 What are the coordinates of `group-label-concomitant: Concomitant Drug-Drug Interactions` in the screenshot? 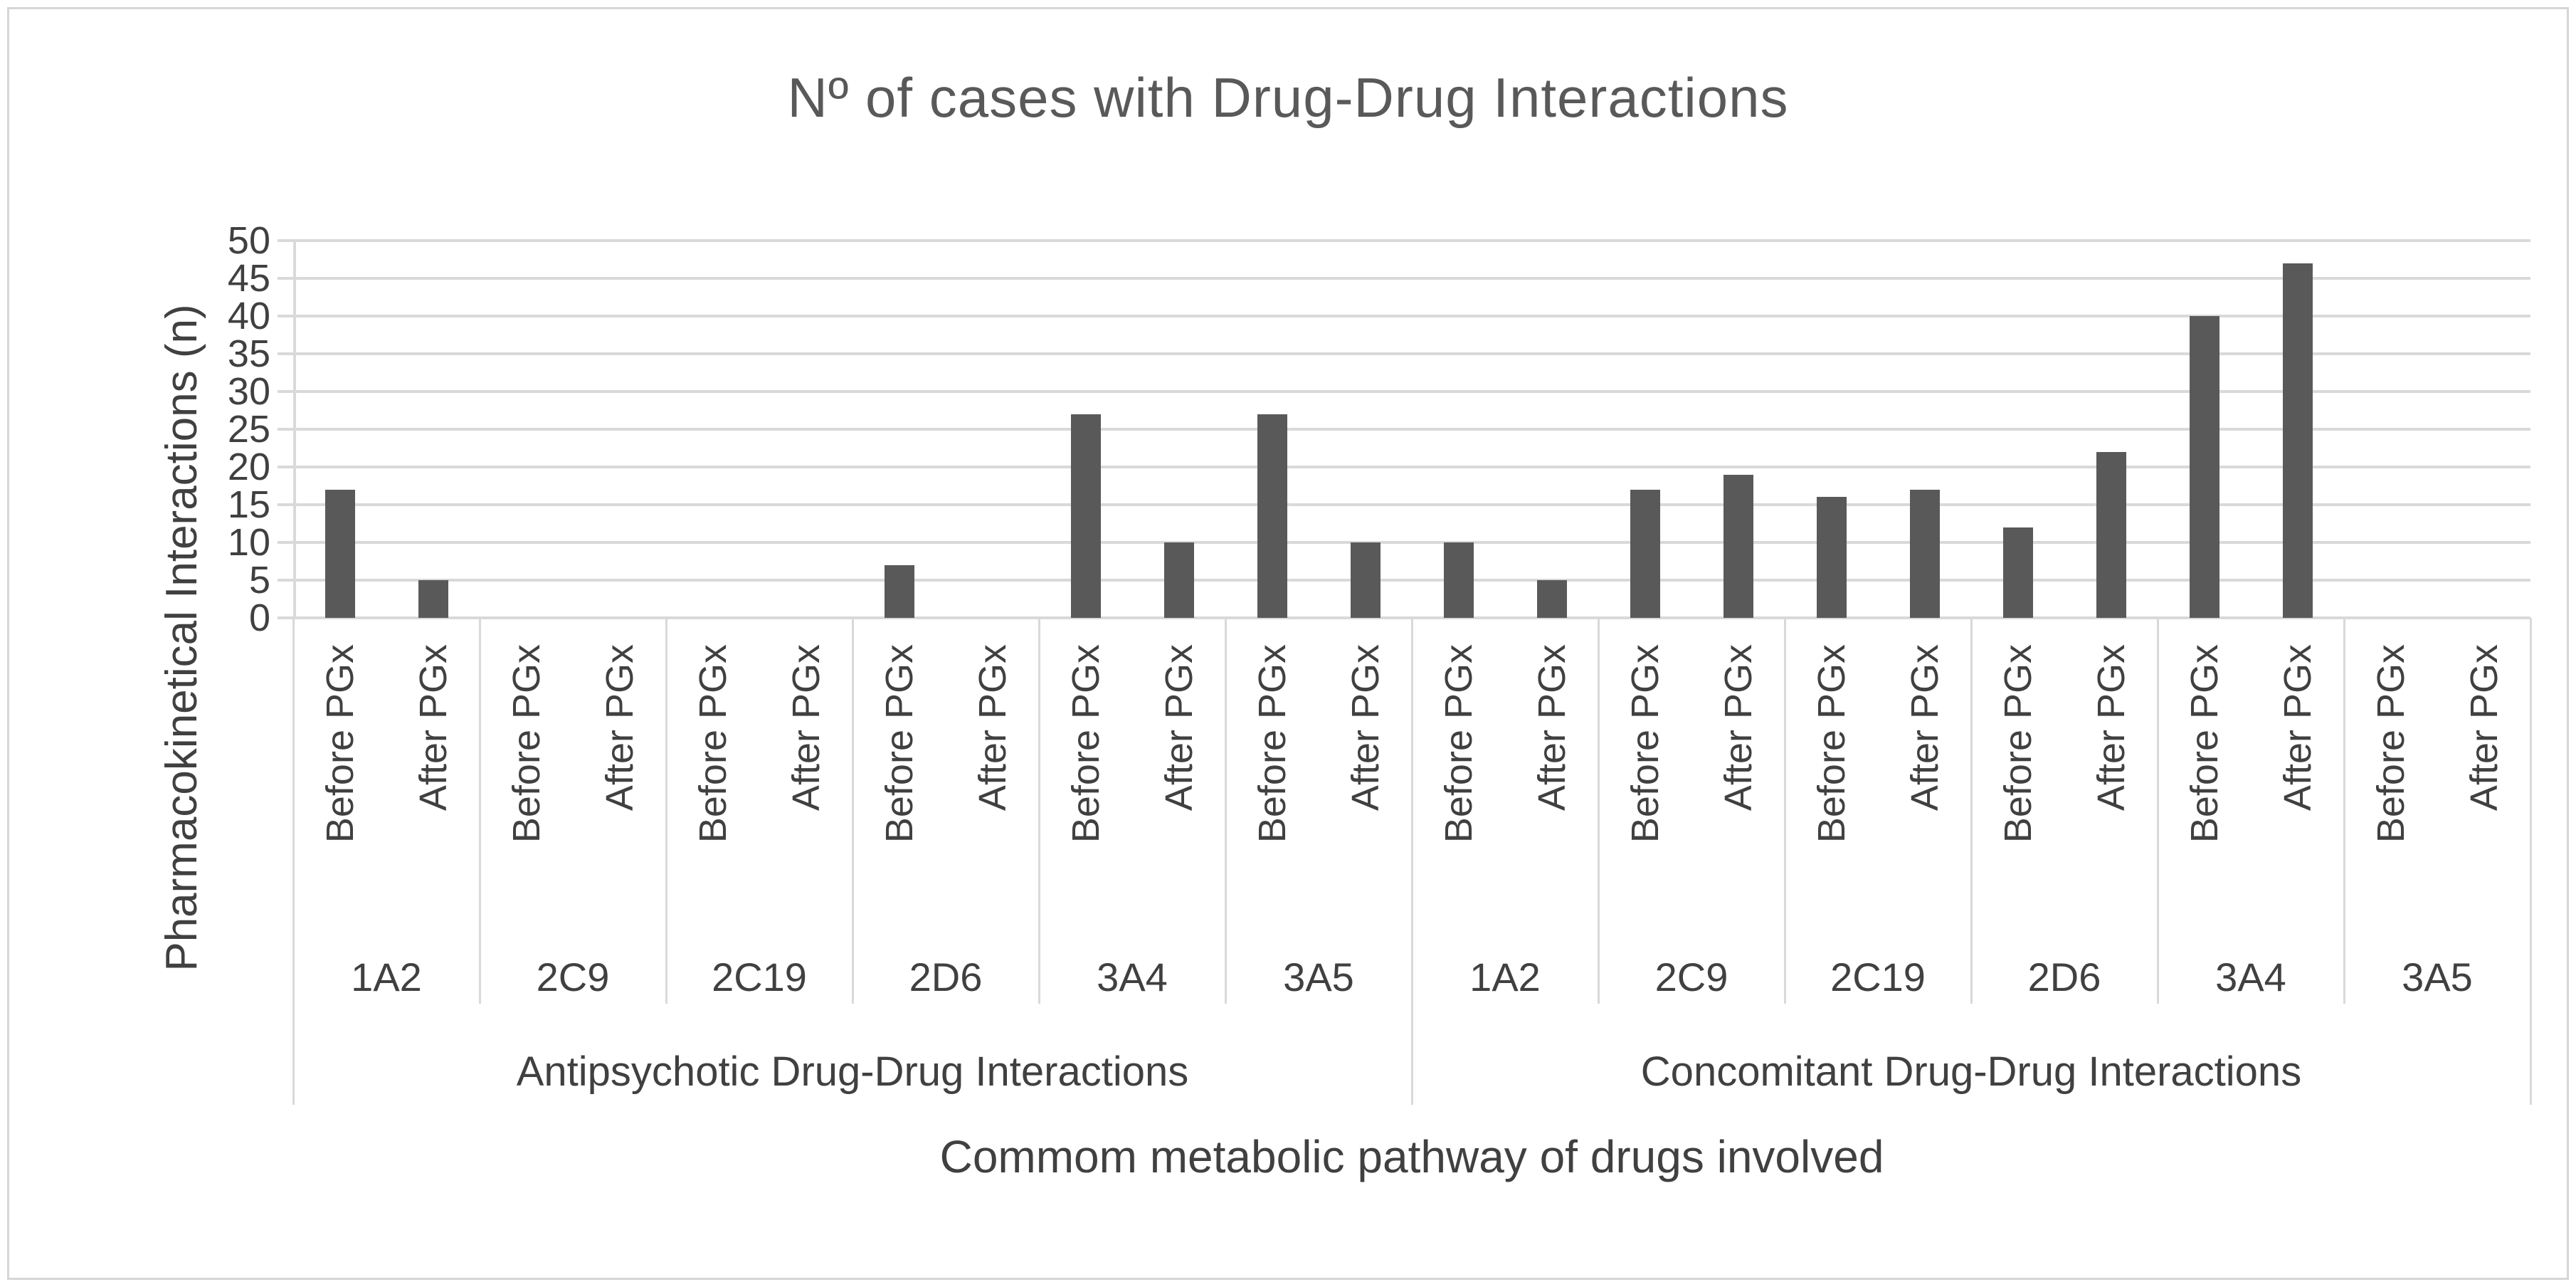 It's located at (1971, 1072).